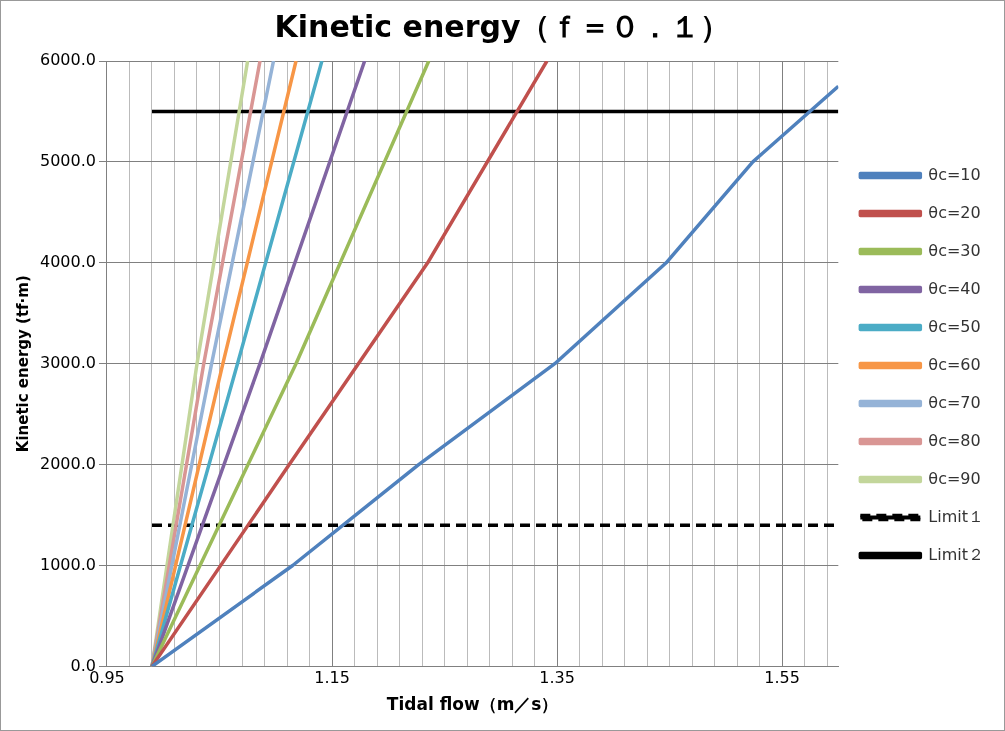 The width and height of the screenshot is (1005, 731). Describe the element at coordinates (68, 463) in the screenshot. I see `y-tick-label: 2000.0` at that location.